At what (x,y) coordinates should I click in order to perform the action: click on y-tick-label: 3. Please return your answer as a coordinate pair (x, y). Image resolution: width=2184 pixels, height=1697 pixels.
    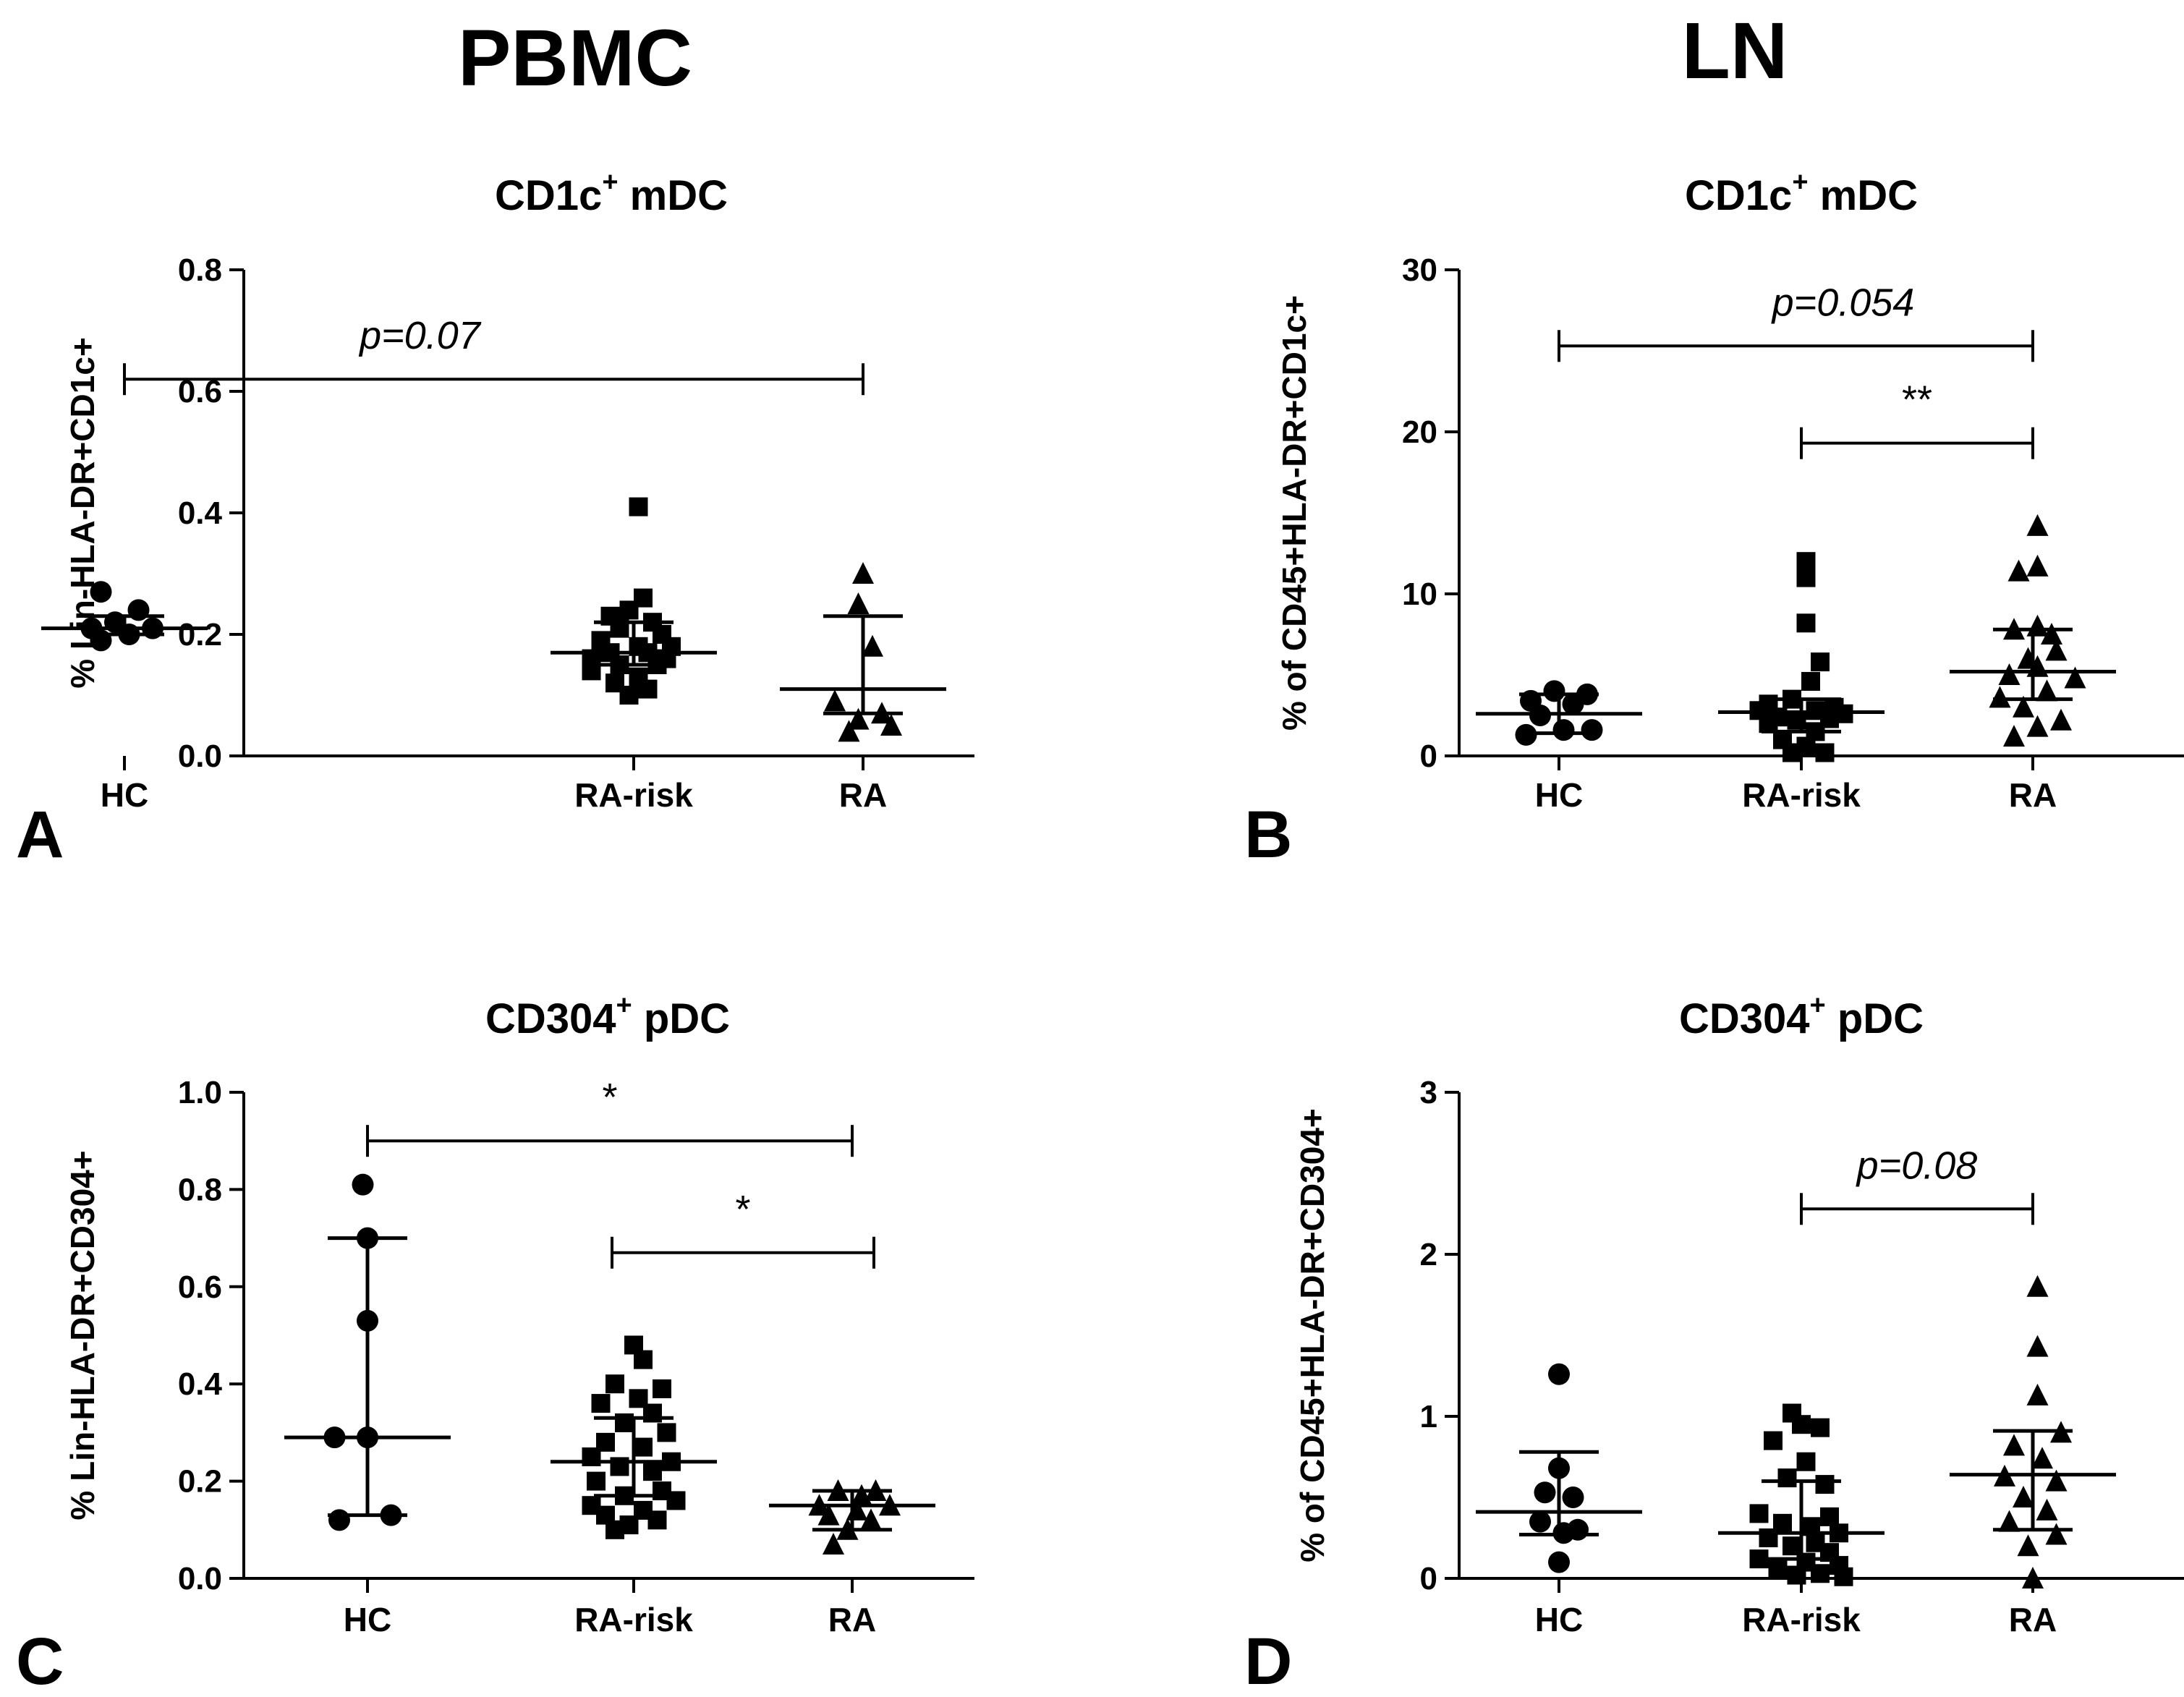
    Looking at the image, I should click on (1428, 1092).